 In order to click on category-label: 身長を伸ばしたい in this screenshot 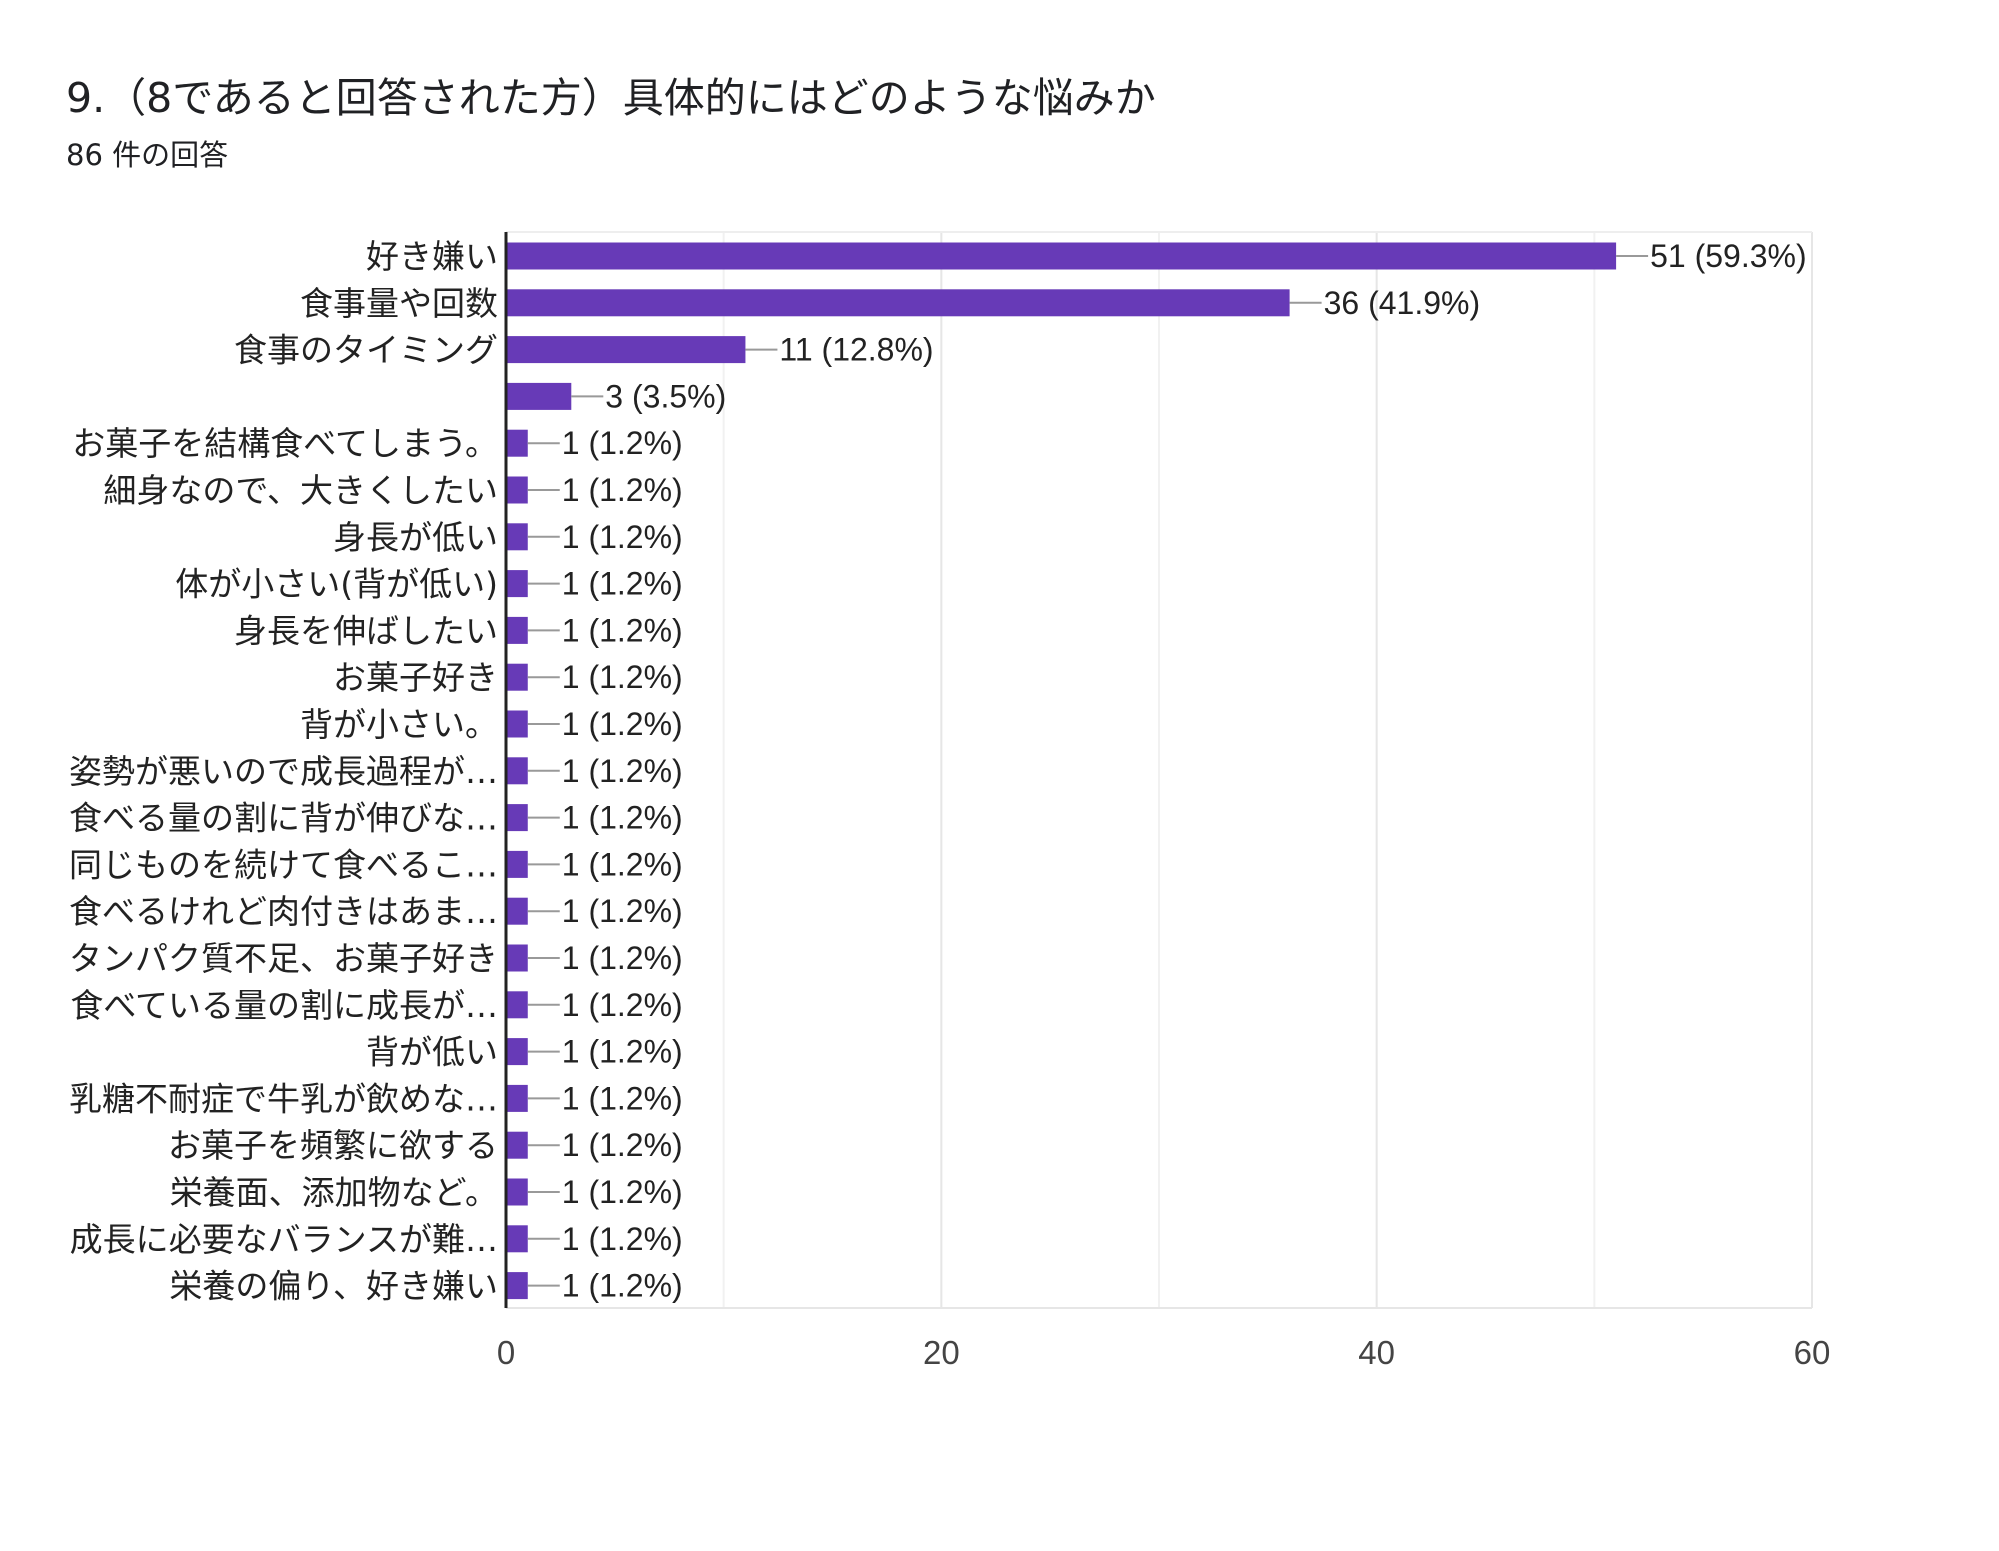, I will do `click(366, 630)`.